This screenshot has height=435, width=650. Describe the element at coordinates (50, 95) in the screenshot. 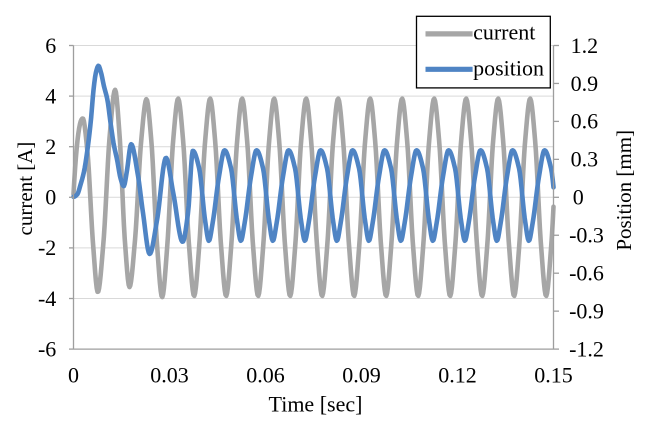

I see `svg-text: 4` at that location.